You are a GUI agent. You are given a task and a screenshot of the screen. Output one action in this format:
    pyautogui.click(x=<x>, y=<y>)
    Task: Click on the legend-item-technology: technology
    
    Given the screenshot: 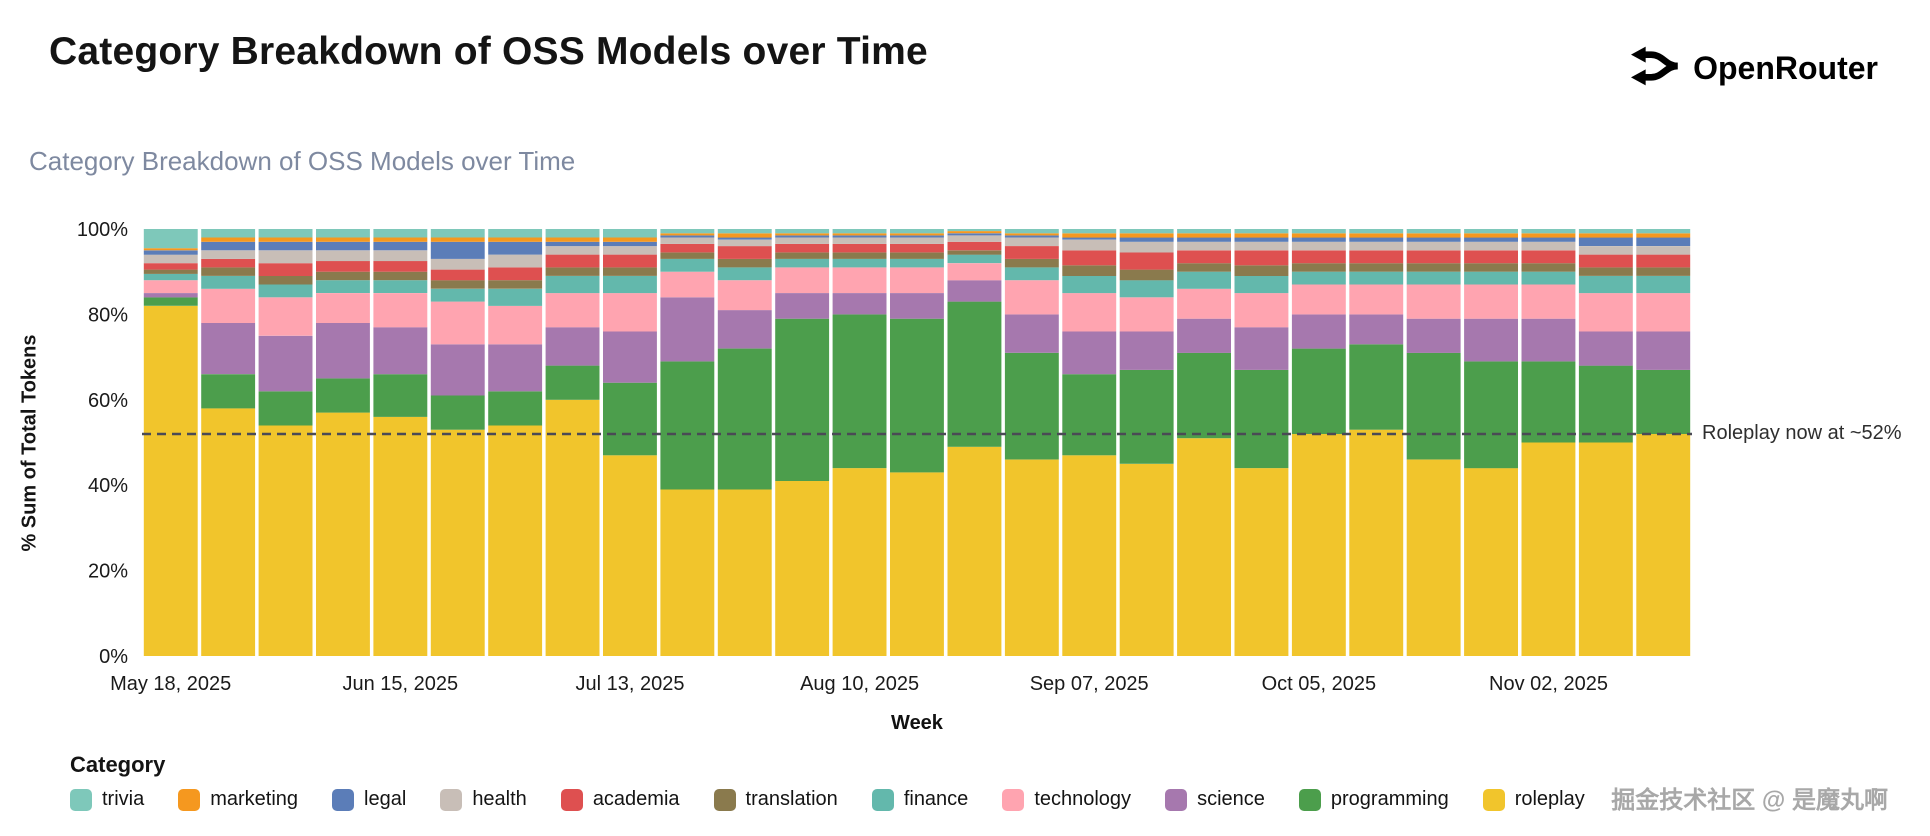 What is the action you would take?
    pyautogui.click(x=1066, y=799)
    